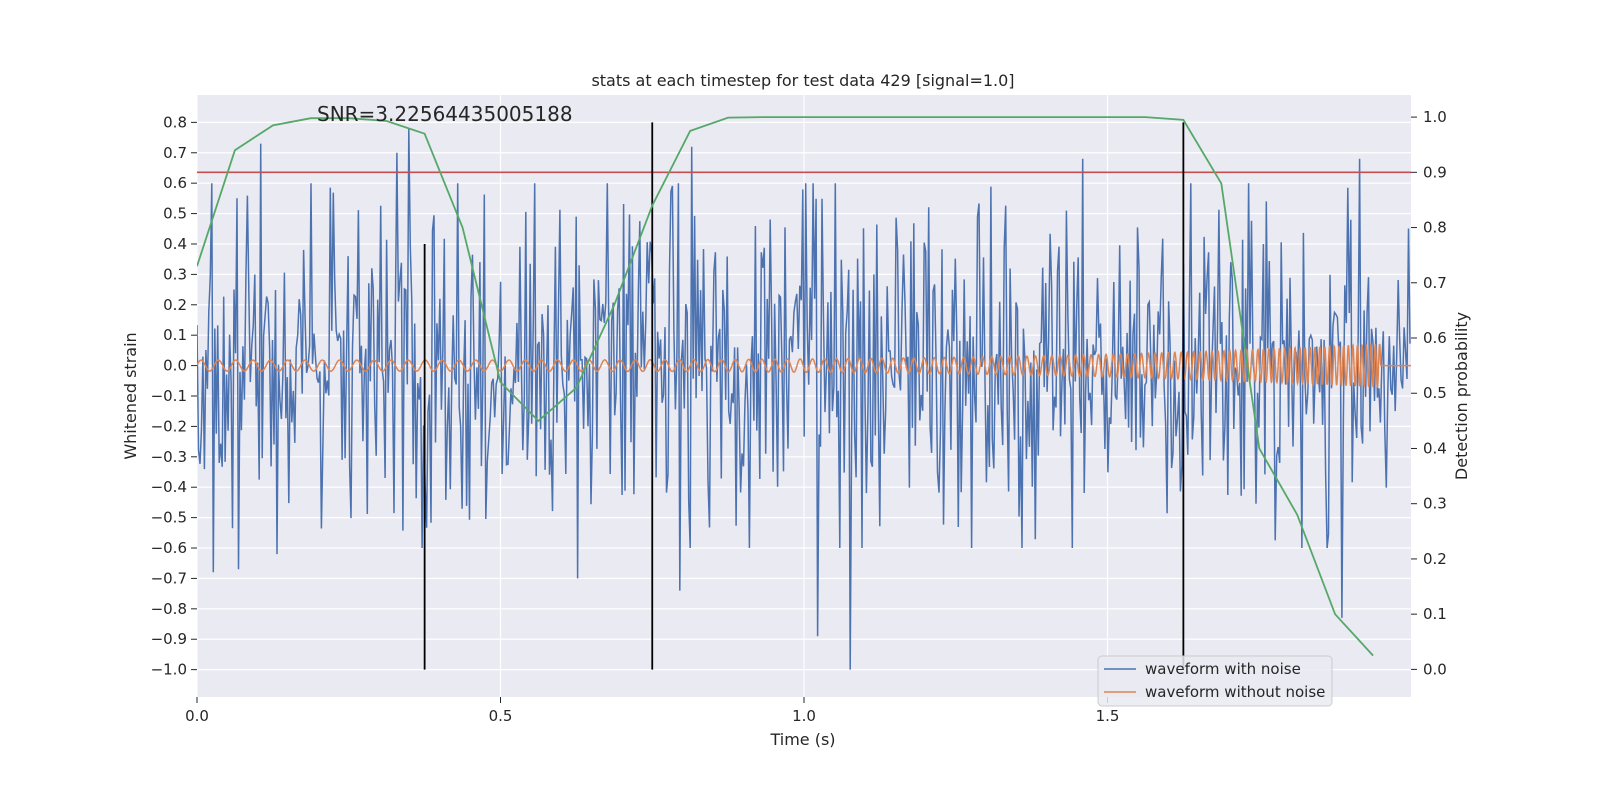  I want to click on y-right-tick-label: 0.2, so click(1435, 559).